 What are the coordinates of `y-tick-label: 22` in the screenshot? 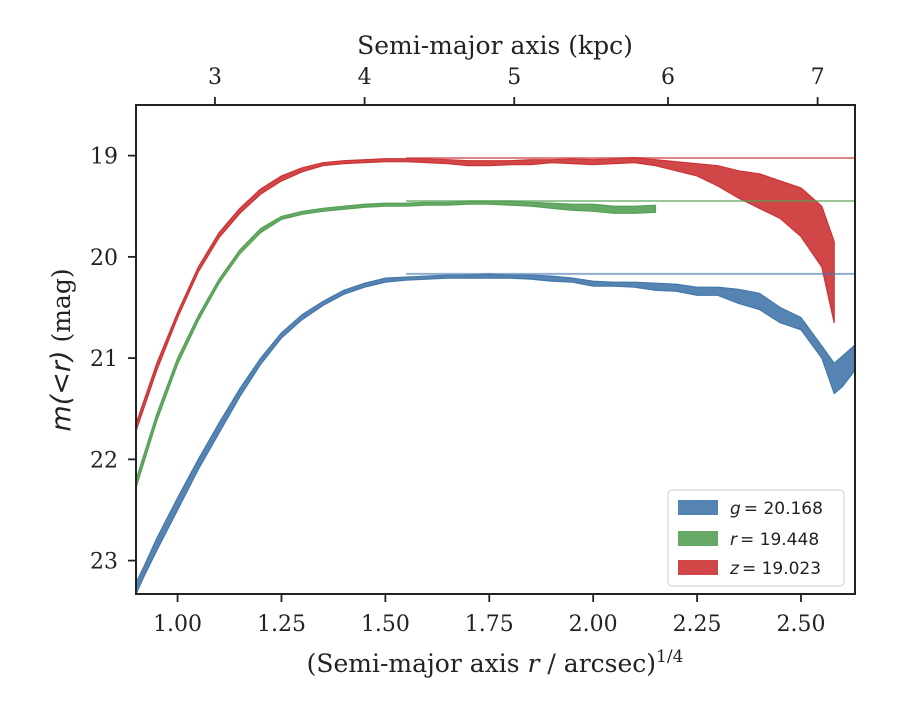 It's located at (104, 460).